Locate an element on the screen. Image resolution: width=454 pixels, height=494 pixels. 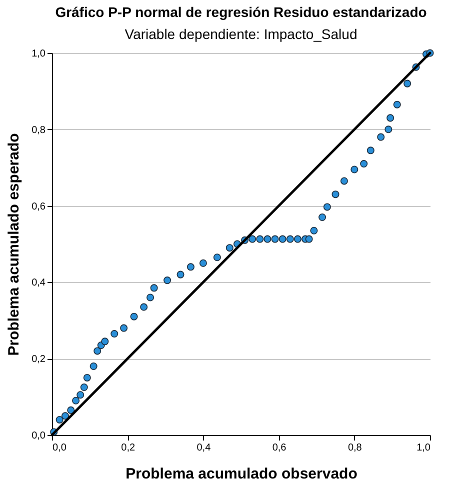
x-axis-title: Problema acumulado observado is located at coordinates (242, 474).